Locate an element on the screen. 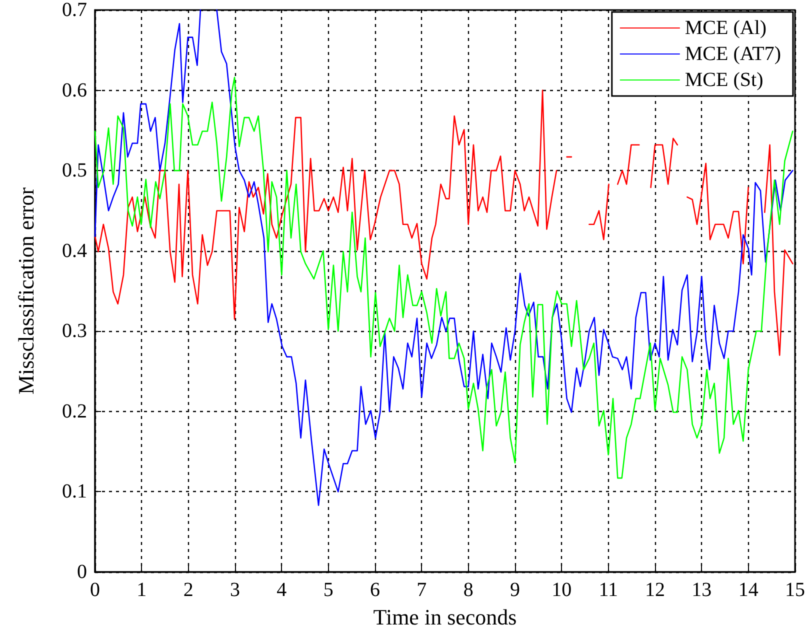 This screenshot has height=636, width=811. x-tick-label: 15 is located at coordinates (795, 590).